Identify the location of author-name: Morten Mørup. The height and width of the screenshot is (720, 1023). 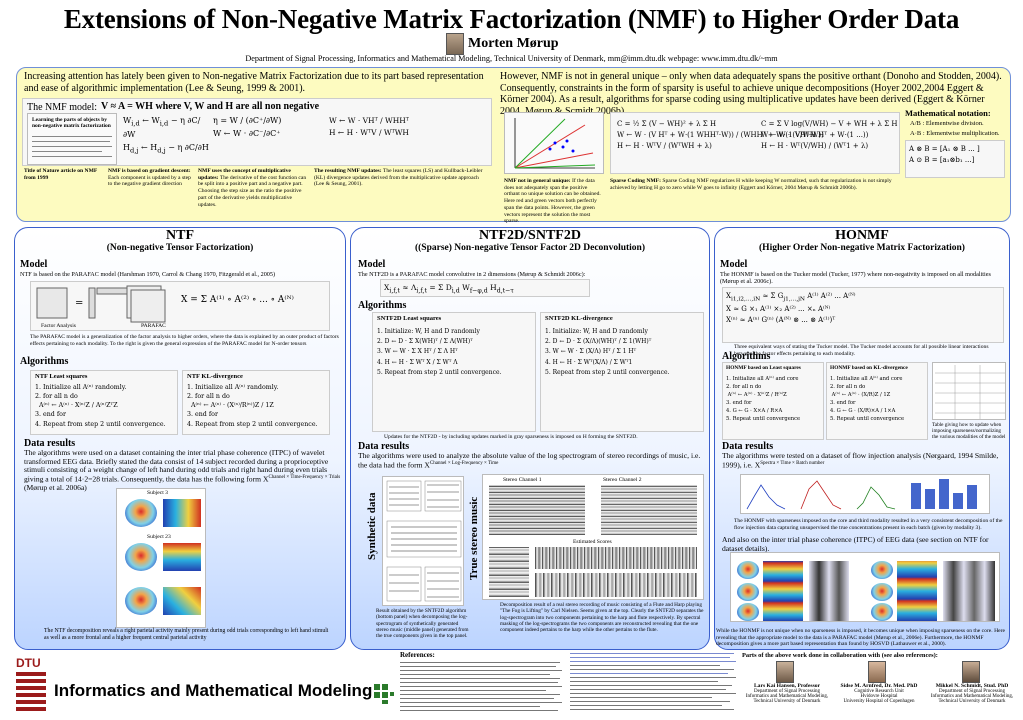
(513, 43).